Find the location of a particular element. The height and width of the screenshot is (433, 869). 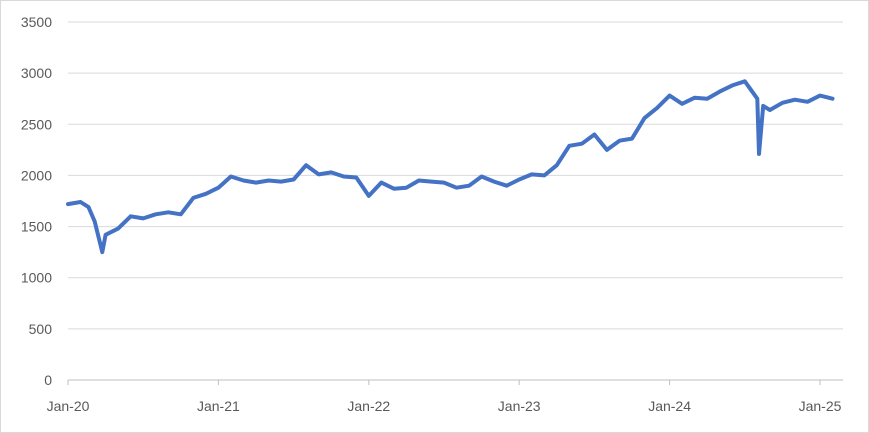

x-axis-tick-labels: Jan-20 Jan-21 Jan-22 Jan-23 Jan-24 Jan-25 is located at coordinates (444, 406).